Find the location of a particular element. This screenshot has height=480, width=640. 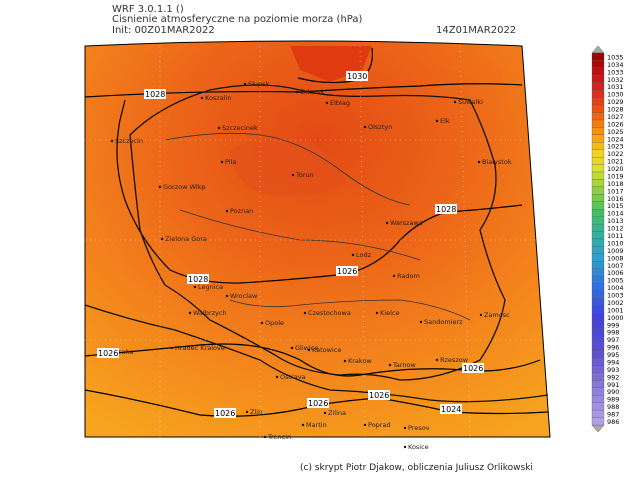

city-label: Praha is located at coordinates (124, 352).